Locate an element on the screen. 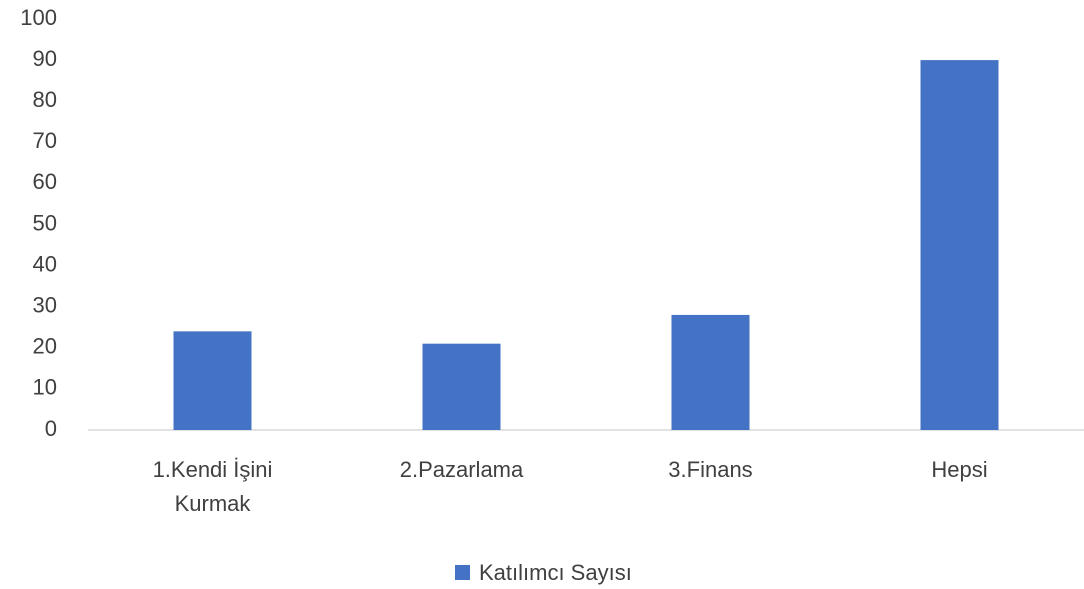 This screenshot has height=589, width=1084. legend-swatch is located at coordinates (462, 572).